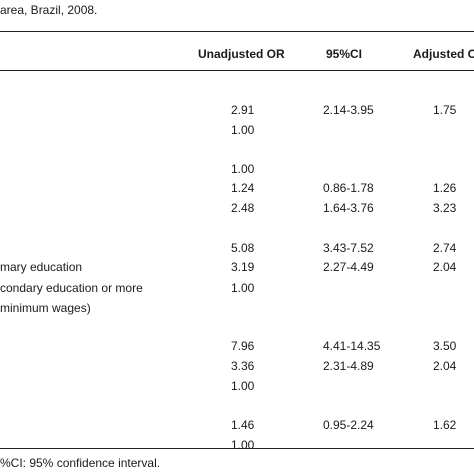  I want to click on unadjusted-or-value: 3.19, so click(243, 267).